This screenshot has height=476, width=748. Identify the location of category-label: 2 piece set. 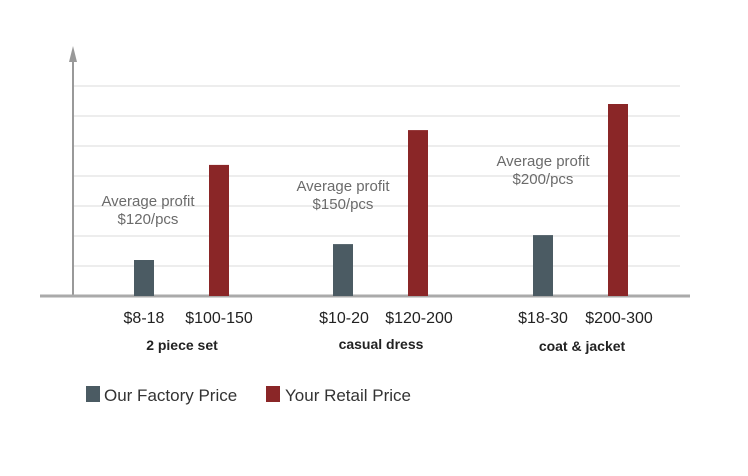
(182, 345).